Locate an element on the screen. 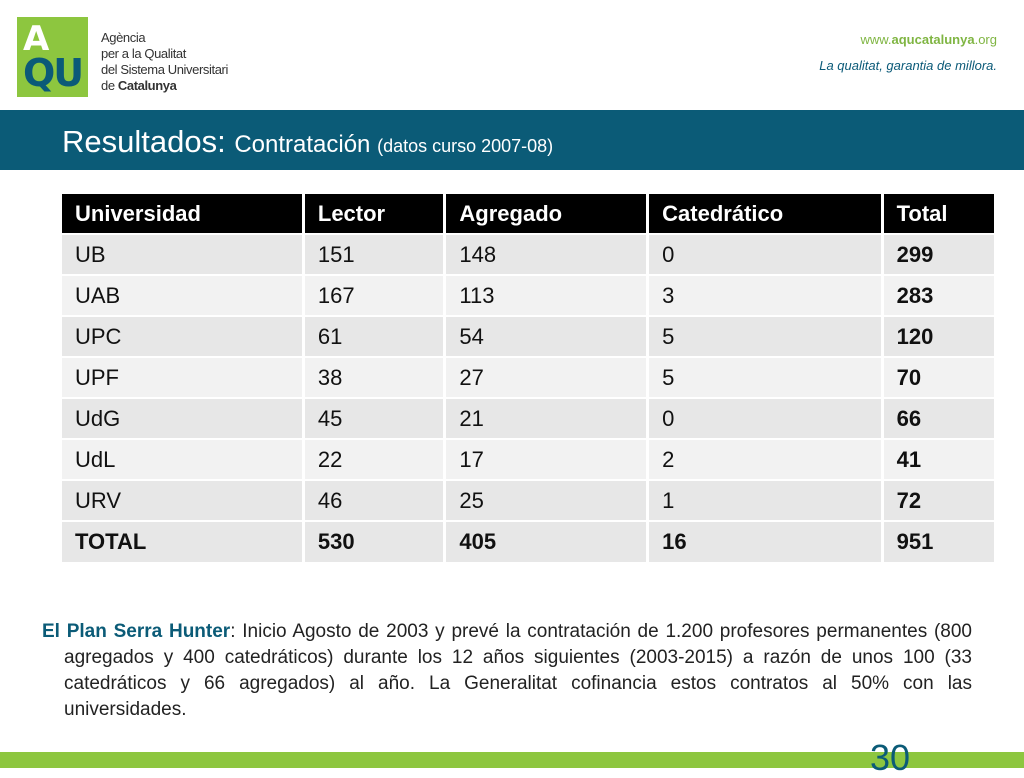  cell-university: UPC is located at coordinates (182, 336).